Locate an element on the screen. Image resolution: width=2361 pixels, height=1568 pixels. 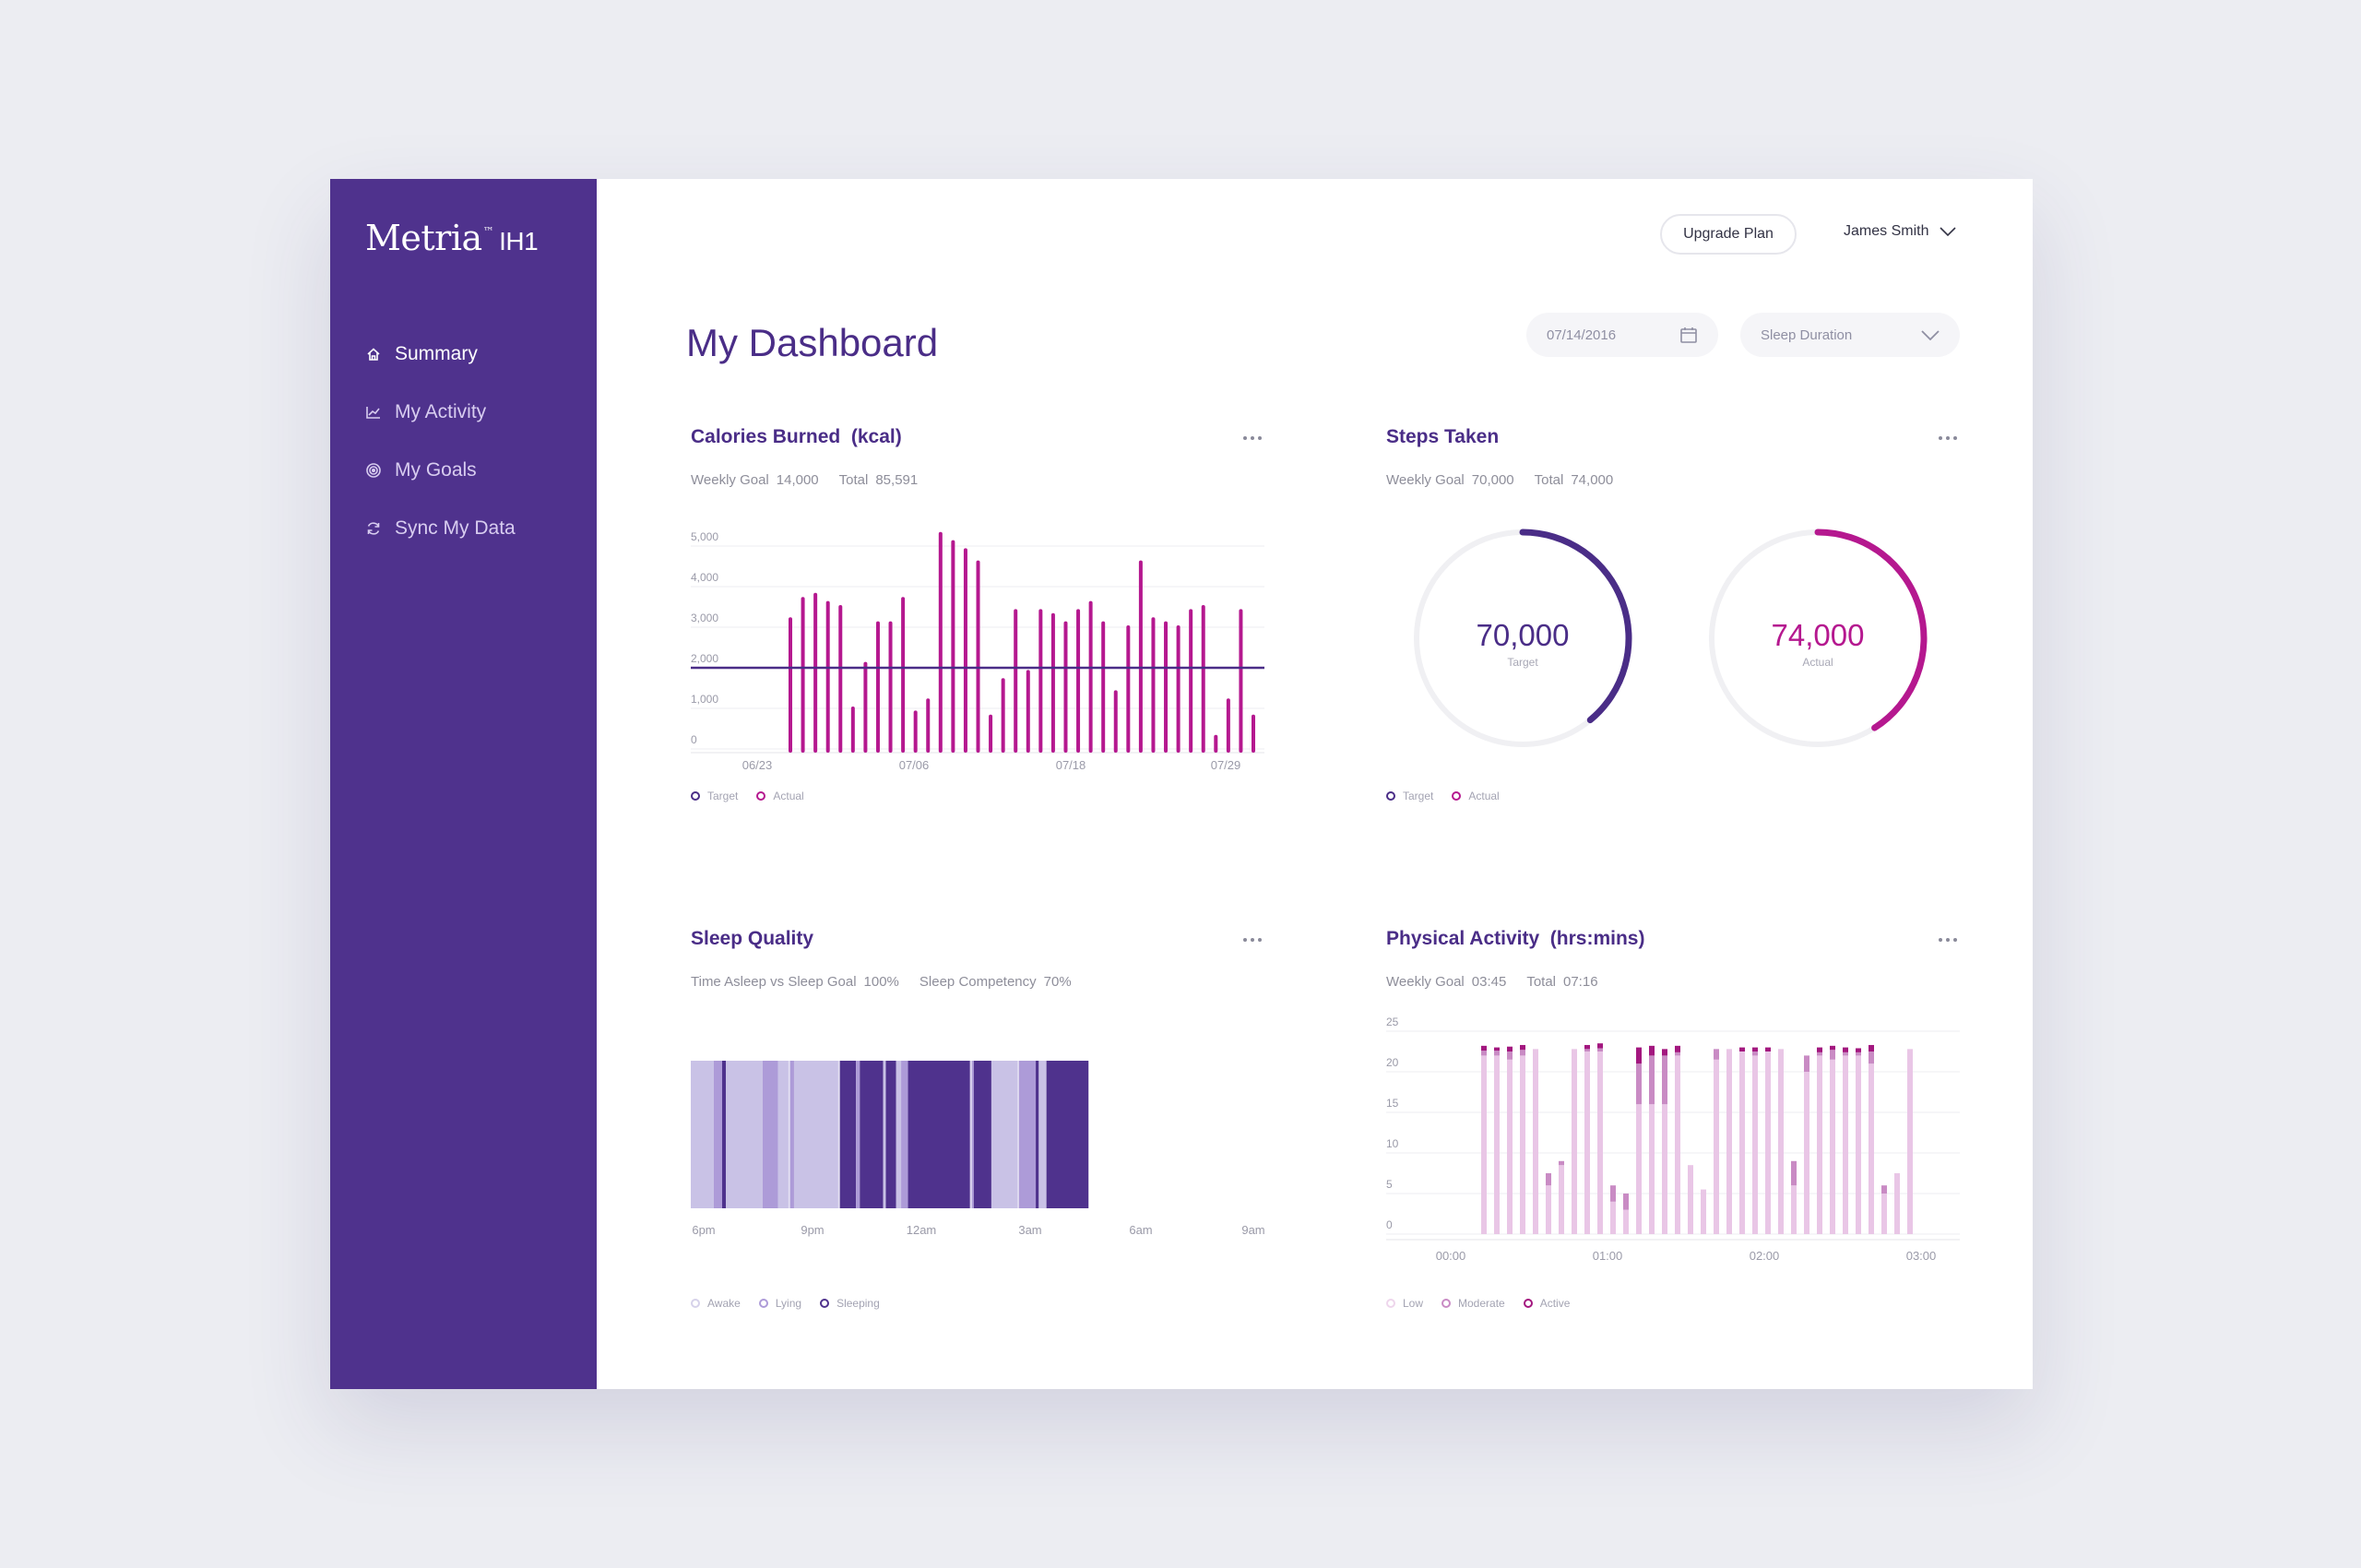
activity-chart: 25 20 15 10 5 0 00:00 01:00 02:00 03:00 is located at coordinates (1673, 1139).